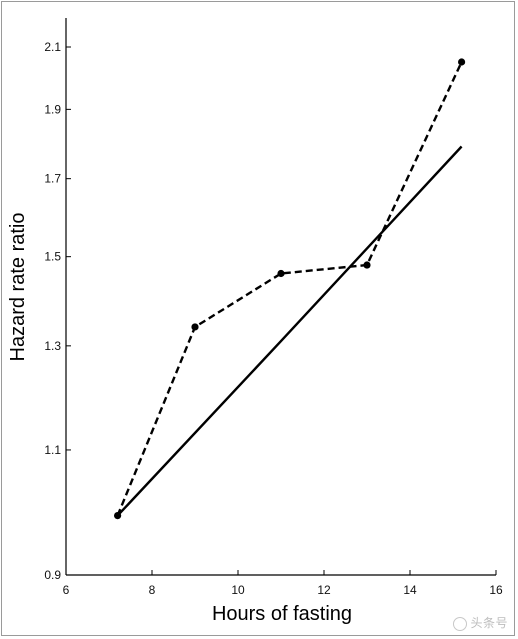  What do you see at coordinates (152, 590) in the screenshot?
I see `x-tick-label: 8` at bounding box center [152, 590].